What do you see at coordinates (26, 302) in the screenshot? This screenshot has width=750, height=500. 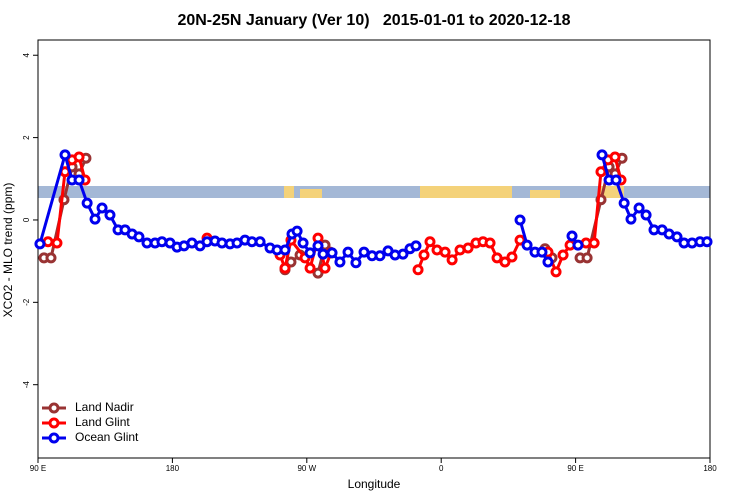 I see `y-tick-label: -2` at bounding box center [26, 302].